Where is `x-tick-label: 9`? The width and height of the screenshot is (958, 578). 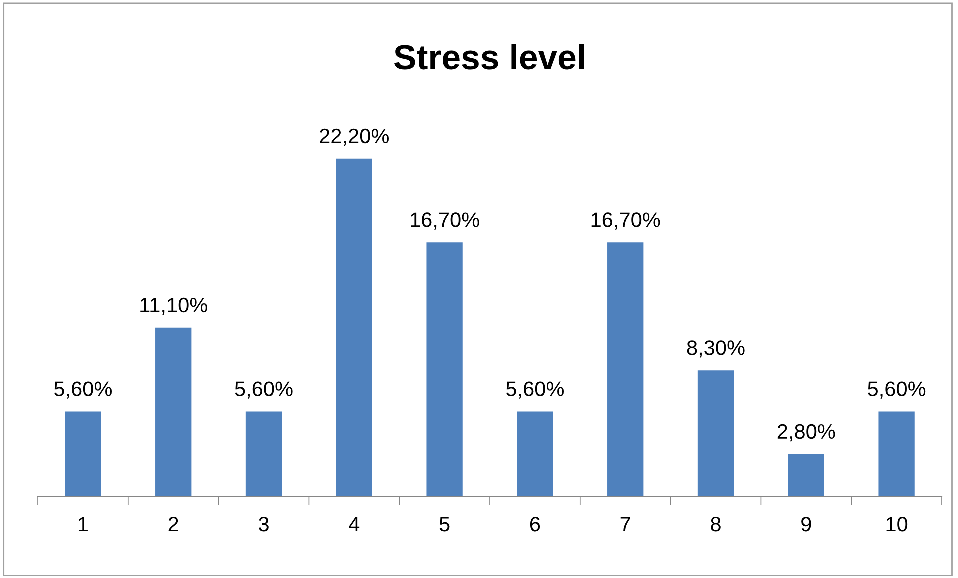
x-tick-label: 9 is located at coordinates (807, 524).